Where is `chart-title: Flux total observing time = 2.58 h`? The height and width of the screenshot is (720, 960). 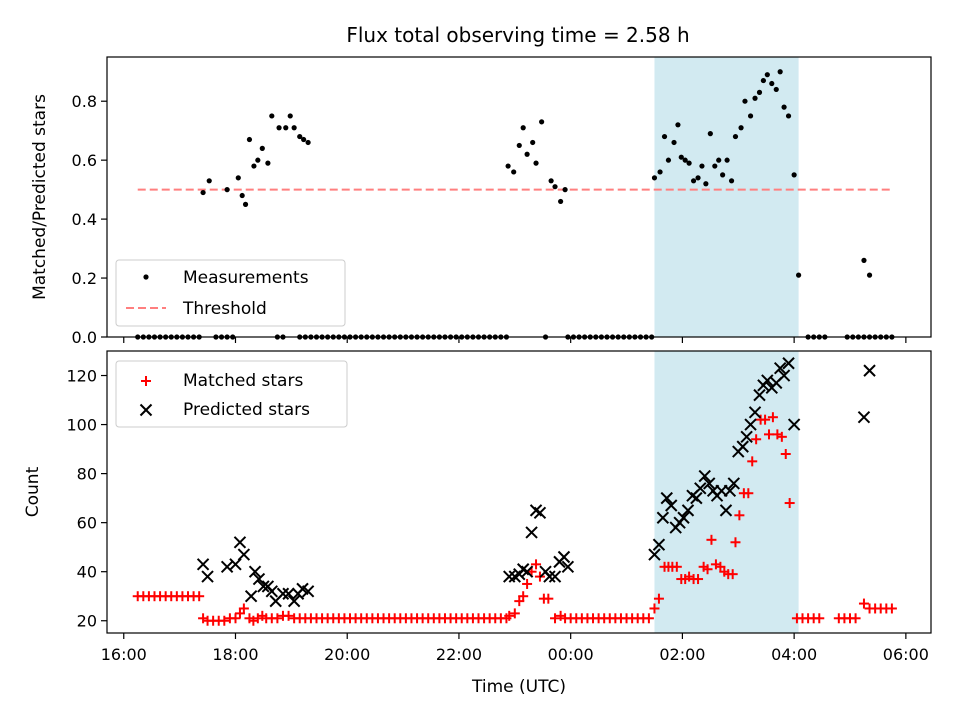 chart-title: Flux total observing time = 2.58 h is located at coordinates (517, 35).